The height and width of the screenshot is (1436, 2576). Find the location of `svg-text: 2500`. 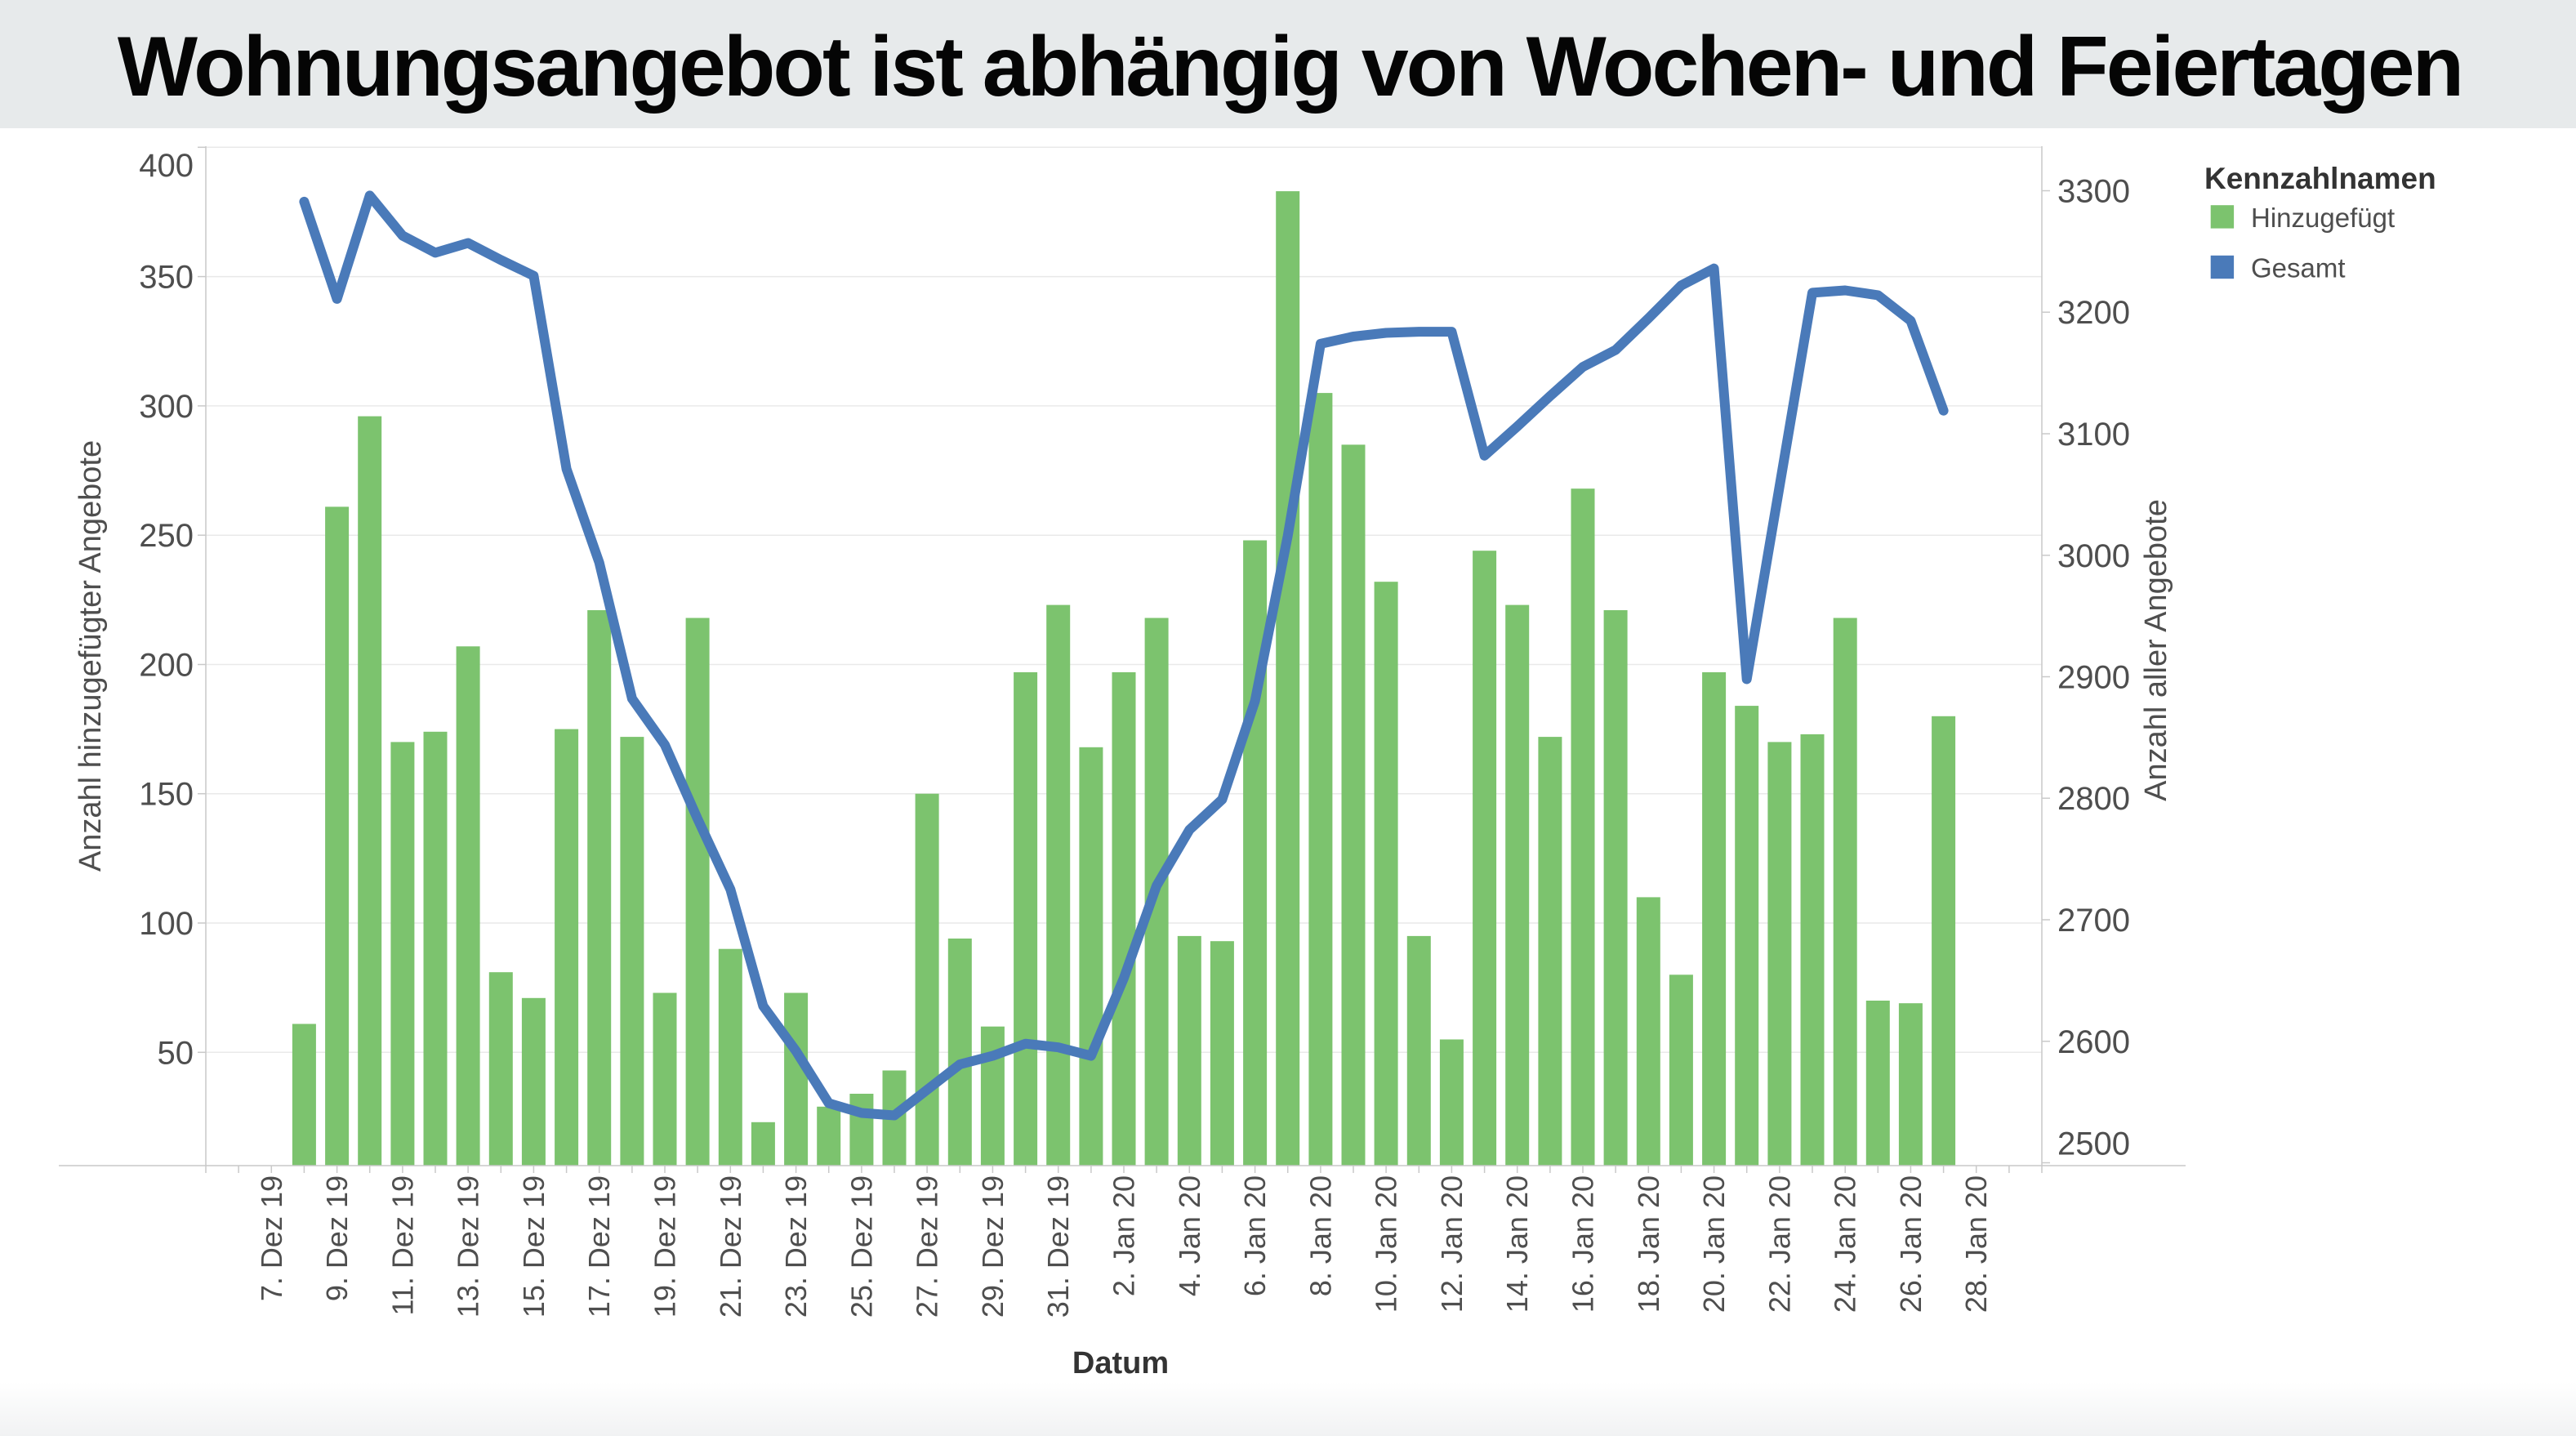

svg-text: 2500 is located at coordinates (2093, 1144).